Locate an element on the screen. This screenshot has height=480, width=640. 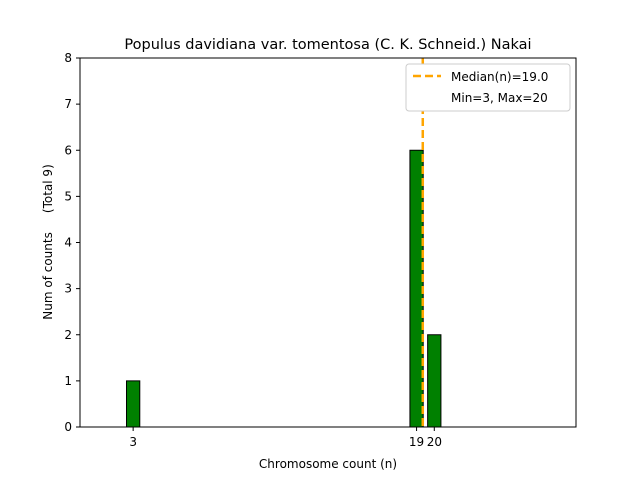
y-axis: 0 1 2 3 4 5 6 7 8 is located at coordinates (72, 242).